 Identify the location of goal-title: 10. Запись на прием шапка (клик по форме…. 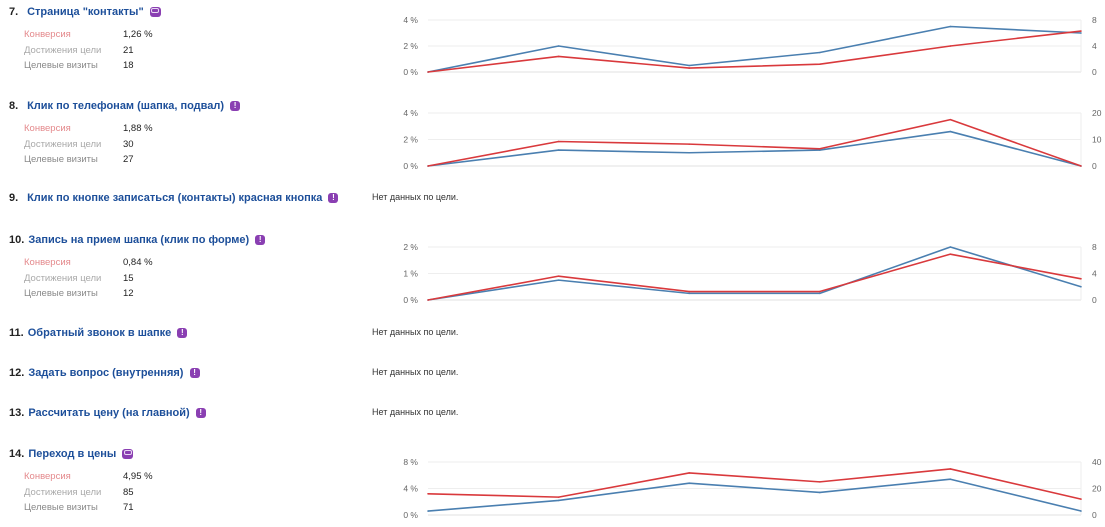
(137, 240).